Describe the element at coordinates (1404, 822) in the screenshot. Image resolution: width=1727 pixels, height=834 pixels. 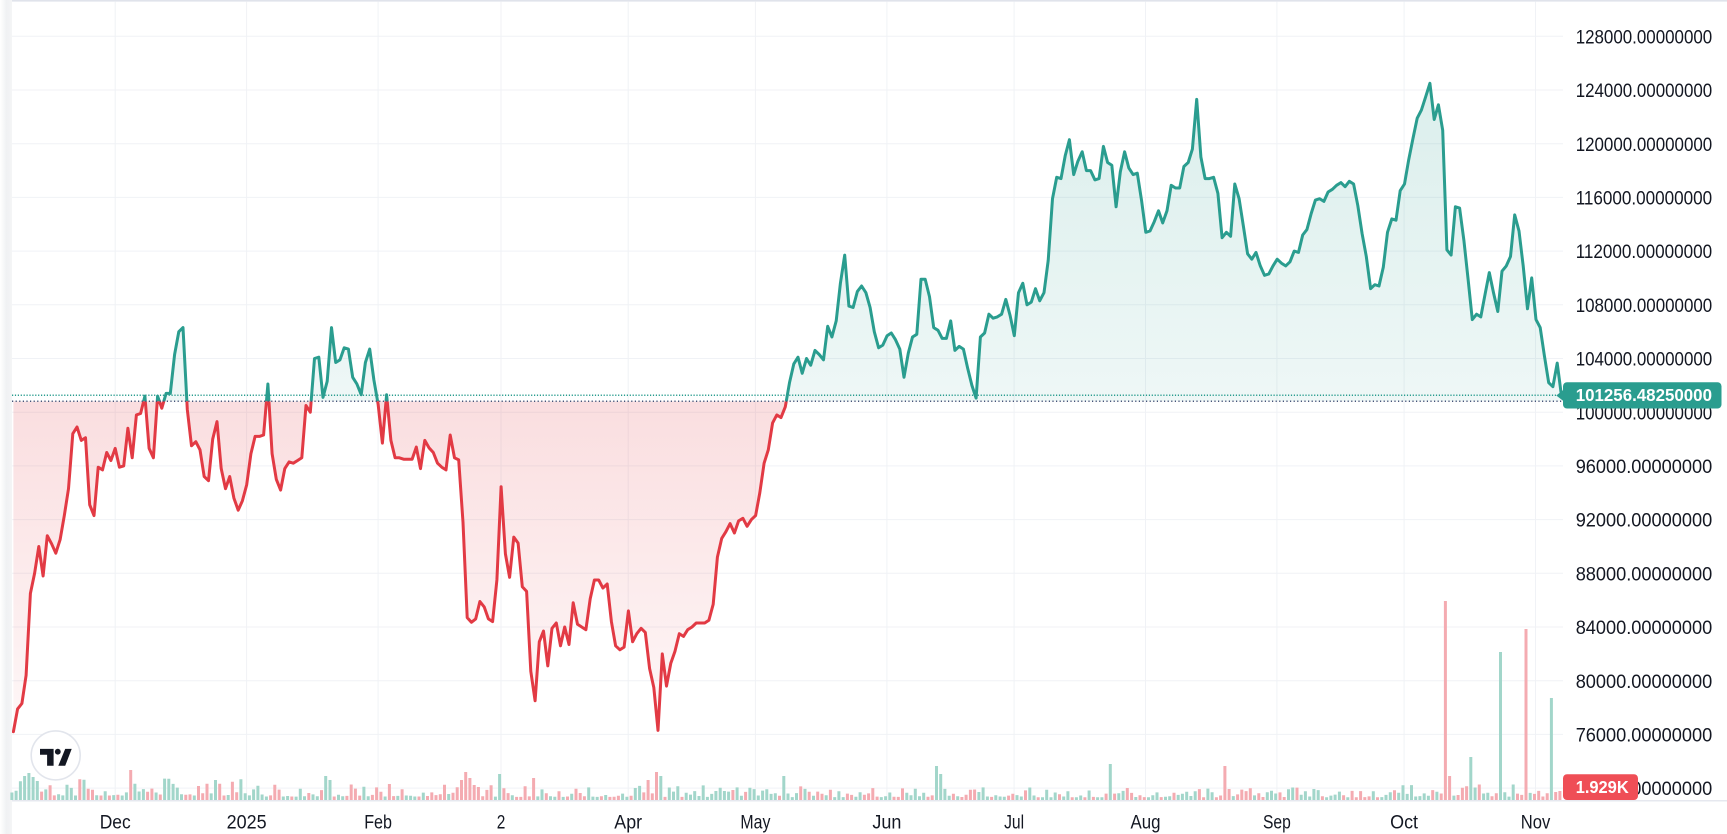
I see `svg-text: Oct` at that location.